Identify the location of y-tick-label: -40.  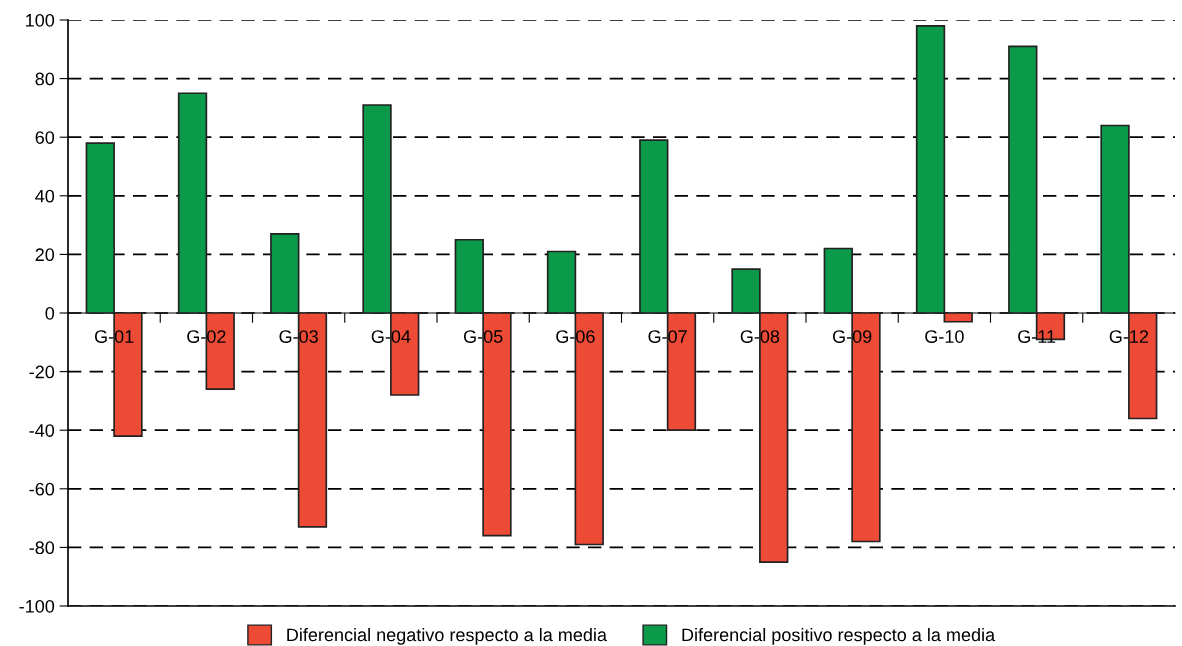
(42, 430).